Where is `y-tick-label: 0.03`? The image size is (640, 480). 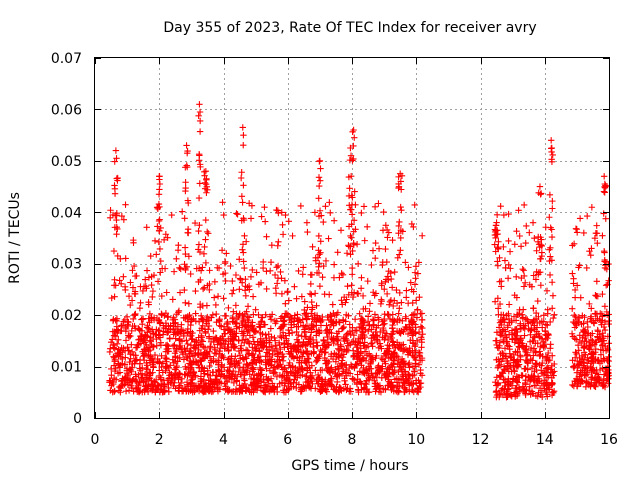
y-tick-label: 0.03 is located at coordinates (66, 265).